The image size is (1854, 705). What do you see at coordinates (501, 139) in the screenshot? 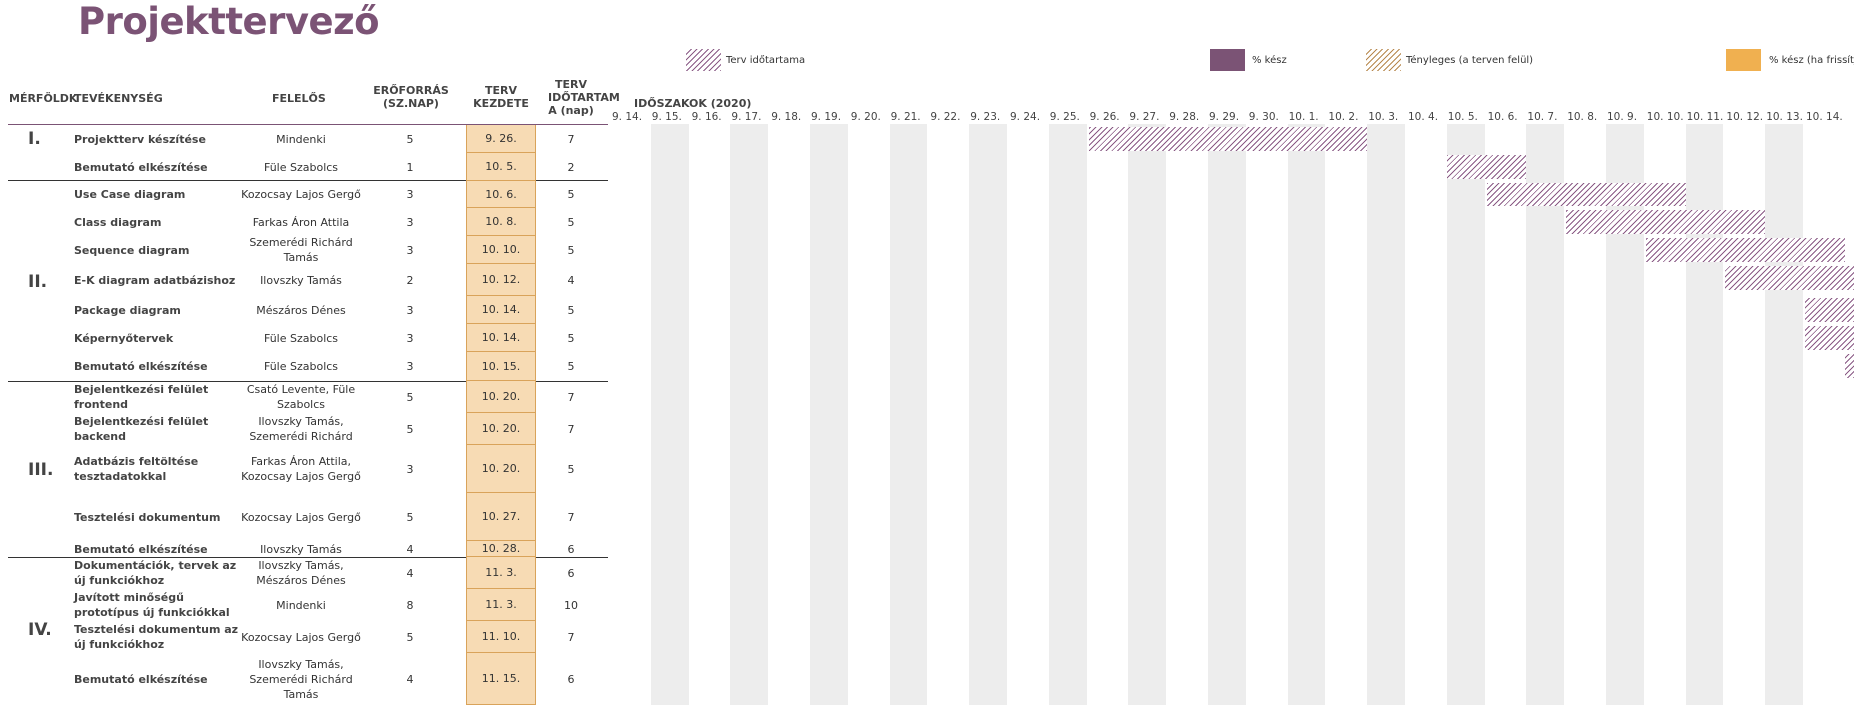
I see `task-start-date: 9. 26.` at bounding box center [501, 139].